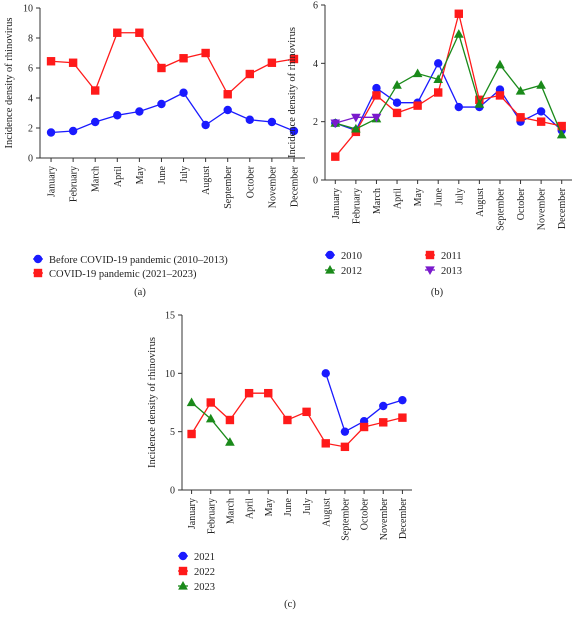  Describe the element at coordinates (315, 64) in the screenshot. I see `y-tick-label: 4` at that location.